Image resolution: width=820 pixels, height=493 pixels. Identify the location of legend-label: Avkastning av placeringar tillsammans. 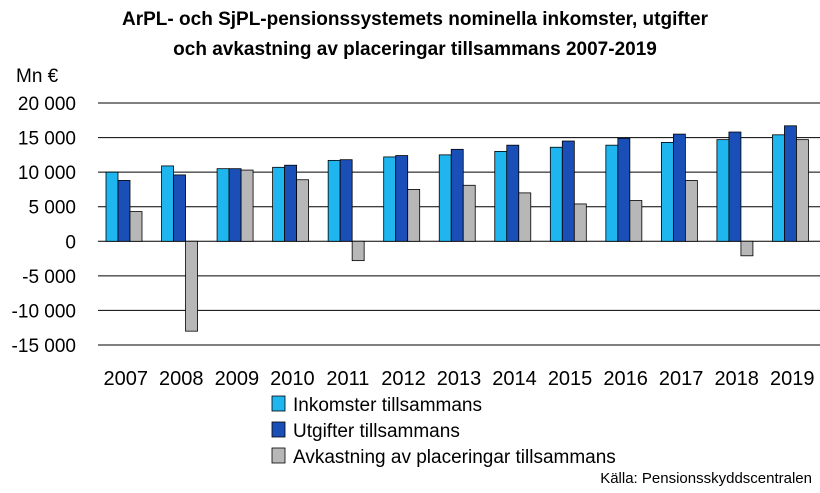
(454, 457).